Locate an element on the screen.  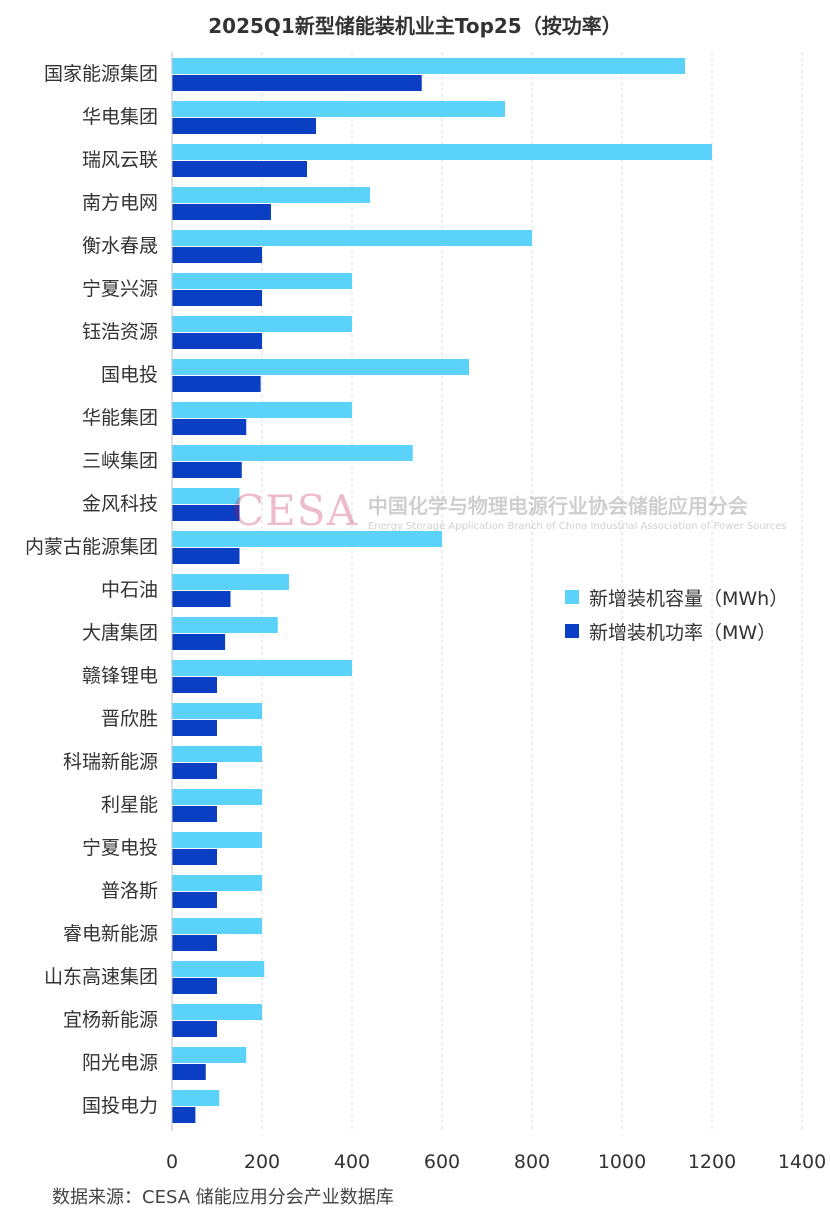
category-label: 睿电新能源 is located at coordinates (110, 934).